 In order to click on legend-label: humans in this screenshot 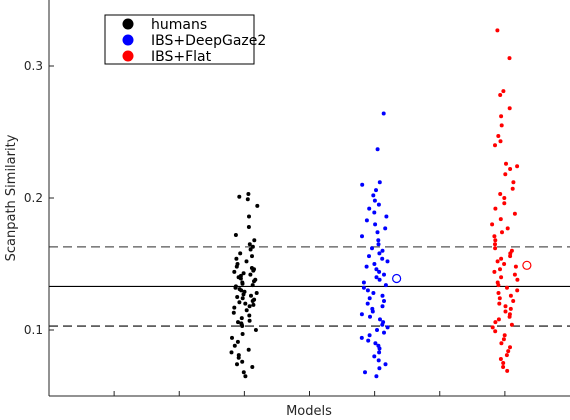, I will do `click(179, 25)`.